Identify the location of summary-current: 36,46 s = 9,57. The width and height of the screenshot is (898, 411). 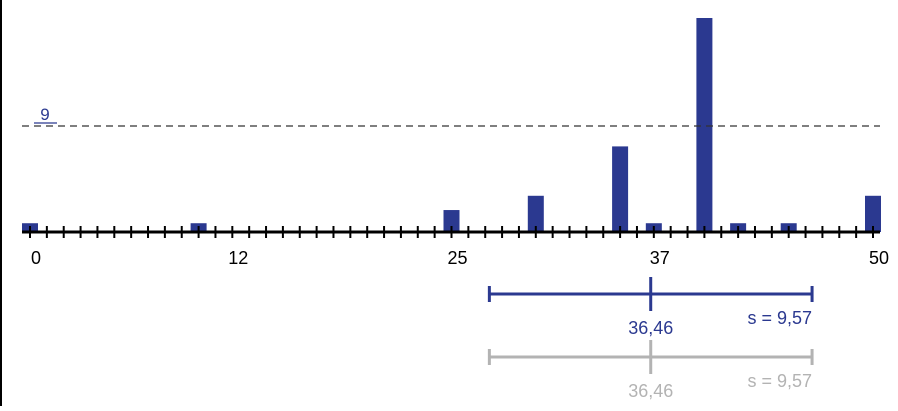
(650, 307).